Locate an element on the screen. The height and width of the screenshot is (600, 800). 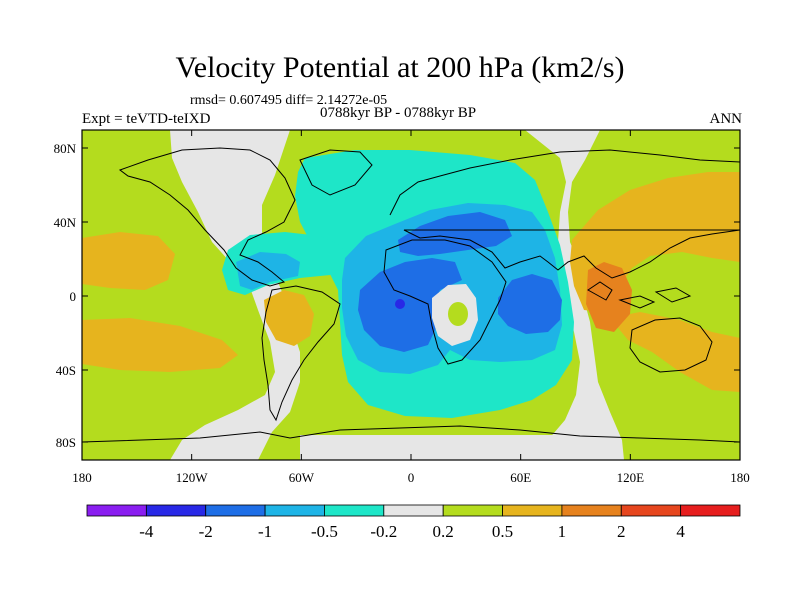
lon-tick-label: 120W is located at coordinates (192, 477).